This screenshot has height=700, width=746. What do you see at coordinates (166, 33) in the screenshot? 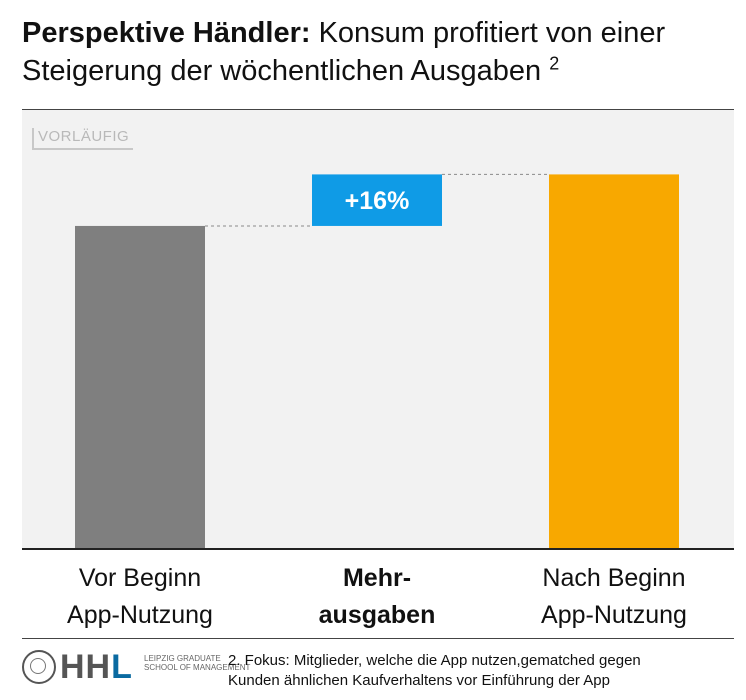
I see `title-bold: Perspektive Händler:` at bounding box center [166, 33].